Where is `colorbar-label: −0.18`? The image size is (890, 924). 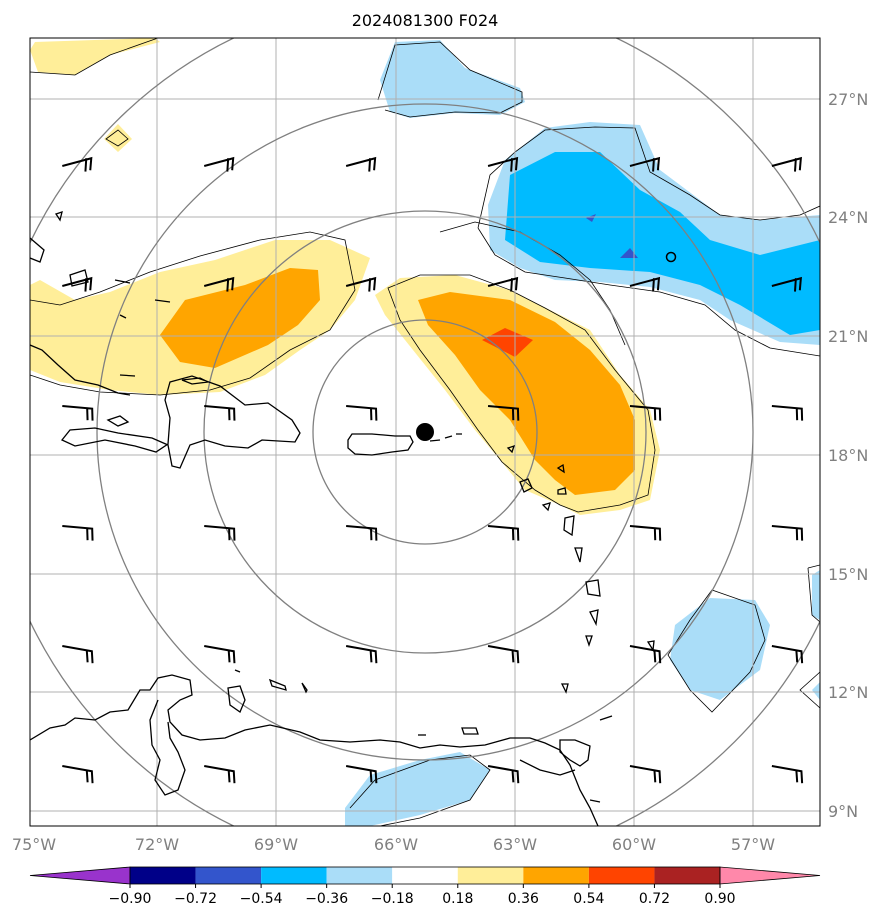 colorbar-label: −0.18 is located at coordinates (392, 899).